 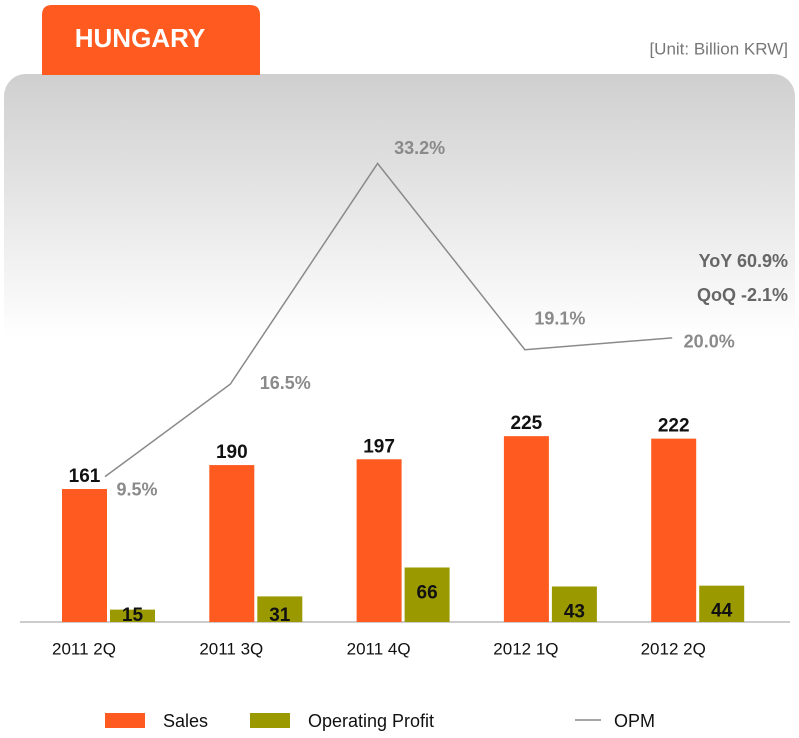 What do you see at coordinates (673, 648) in the screenshot?
I see `x-tick-label: 2012 2Q` at bounding box center [673, 648].